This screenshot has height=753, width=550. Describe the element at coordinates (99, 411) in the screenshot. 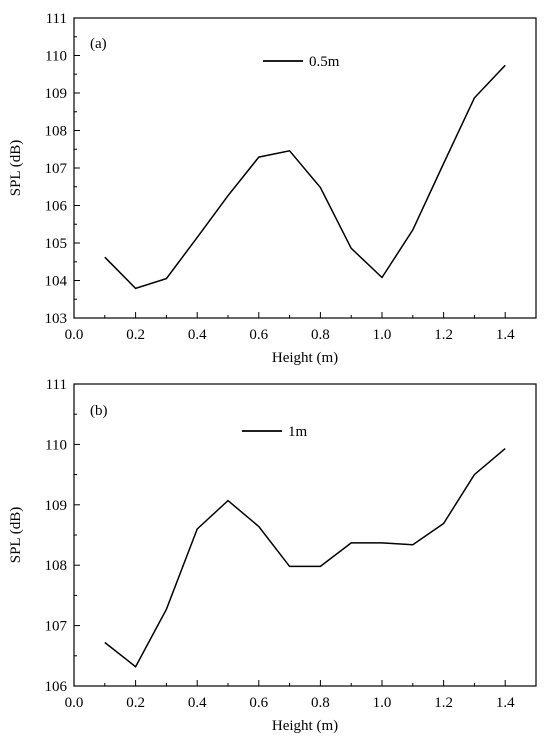

I see `panel-label: (b)` at that location.